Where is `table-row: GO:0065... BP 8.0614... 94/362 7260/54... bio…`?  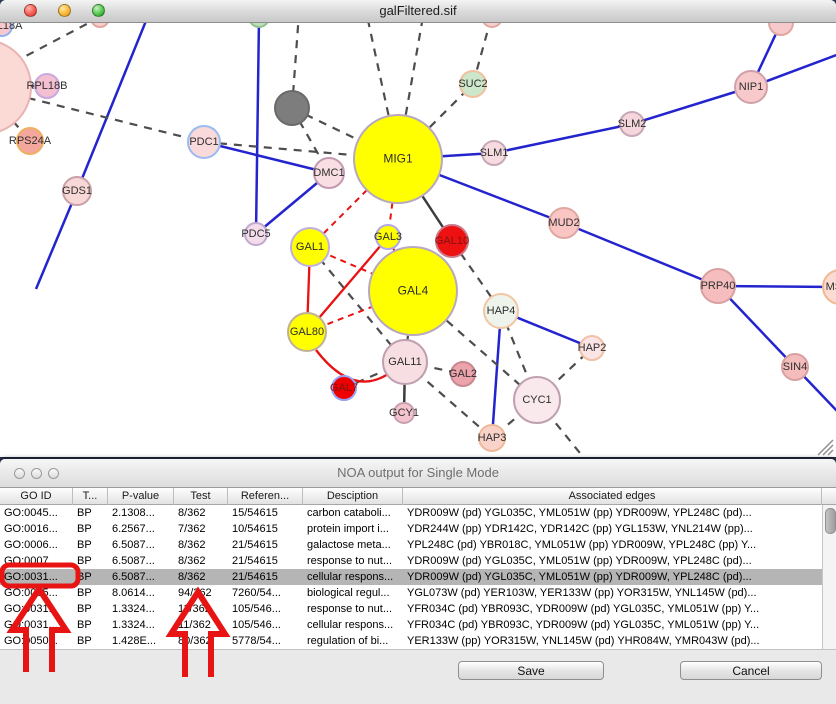 table-row: GO:0065... BP 8.0614... 94/362 7260/54... bio… is located at coordinates (411, 593).